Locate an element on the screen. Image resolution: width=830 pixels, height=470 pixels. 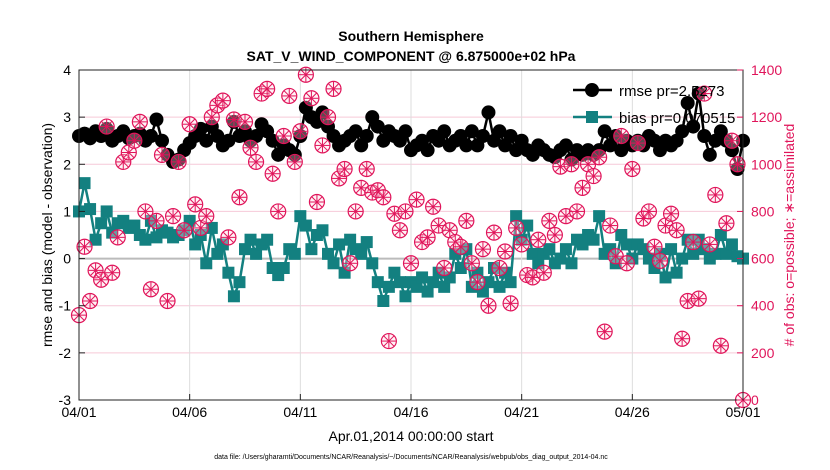
legend-rmse-label: rmse pr=2.5273 is located at coordinates (671, 91).